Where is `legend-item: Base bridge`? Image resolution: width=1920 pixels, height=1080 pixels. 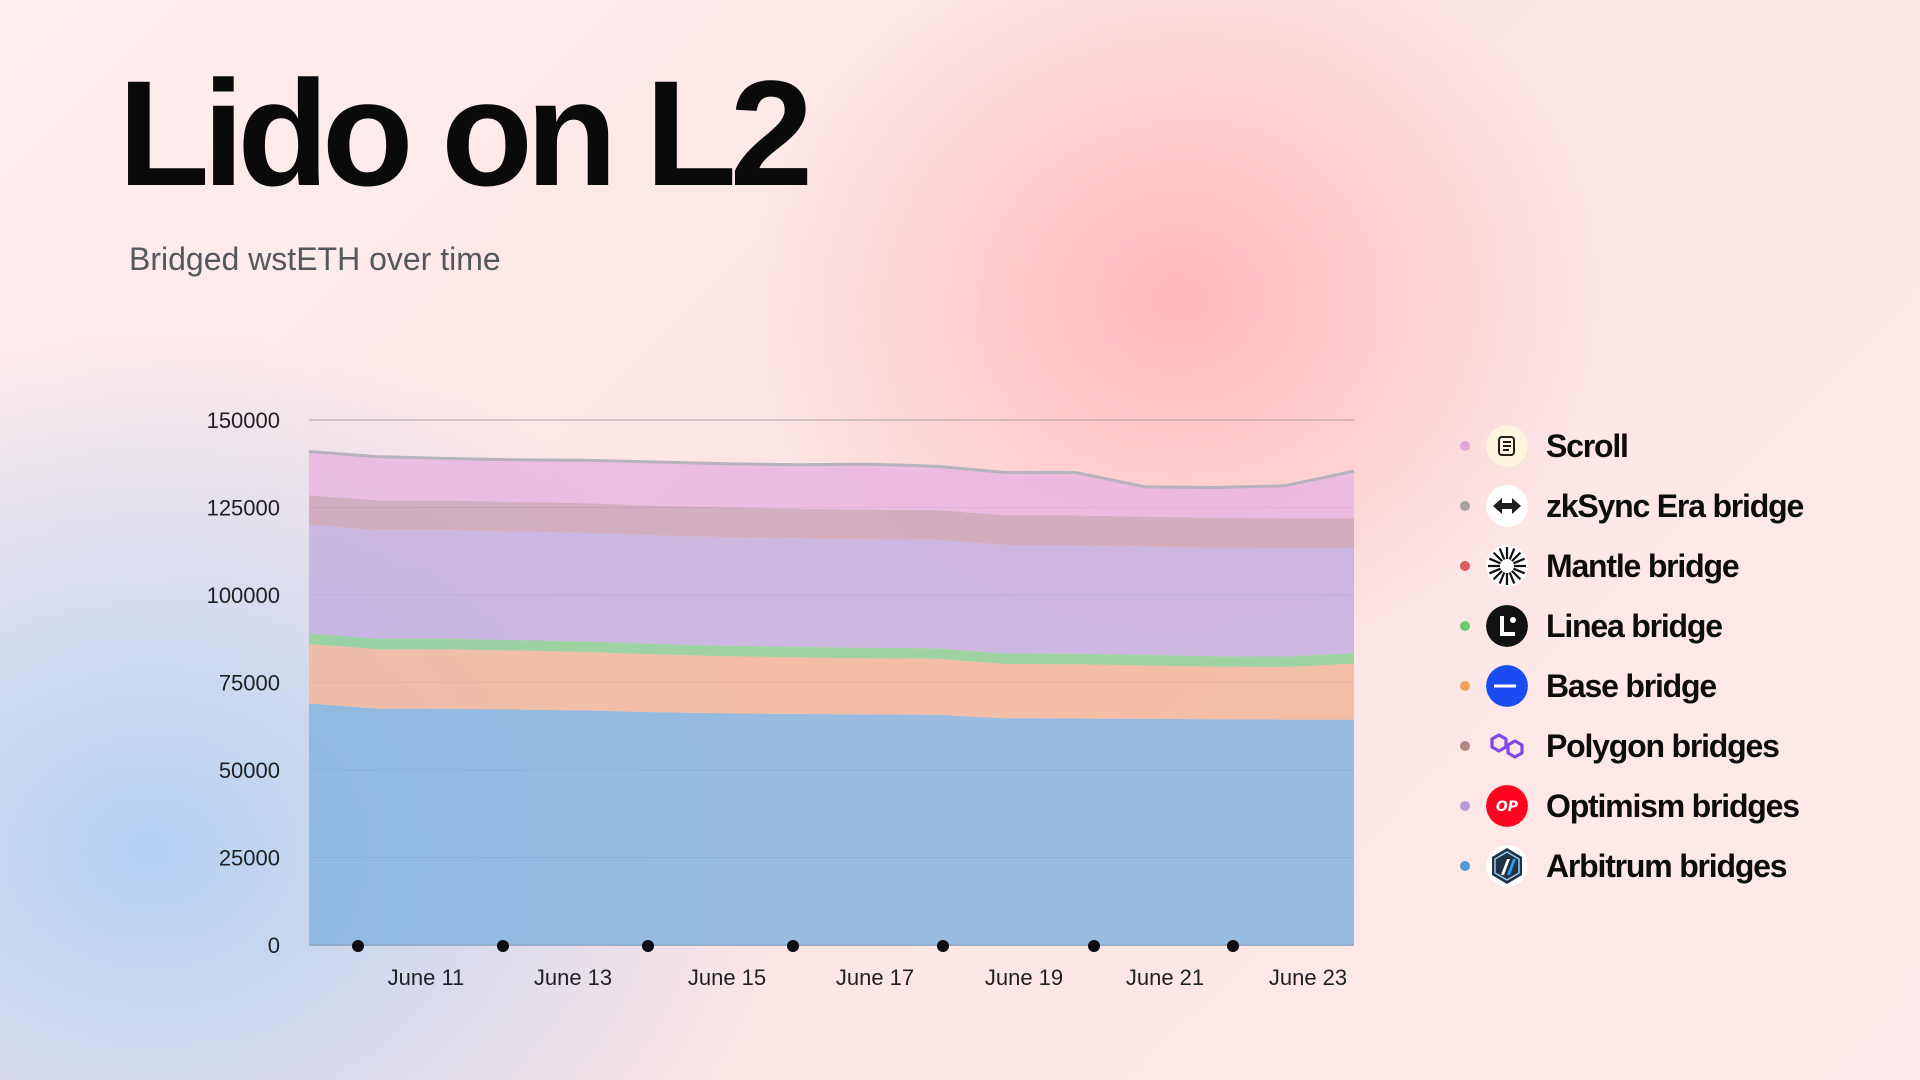
legend-item: Base bridge is located at coordinates (1675, 686).